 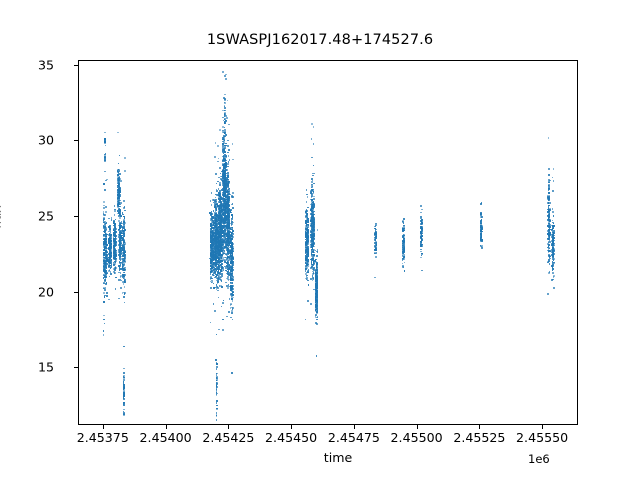 What do you see at coordinates (166, 437) in the screenshot?
I see `x-tick-label: 2.45400` at bounding box center [166, 437].